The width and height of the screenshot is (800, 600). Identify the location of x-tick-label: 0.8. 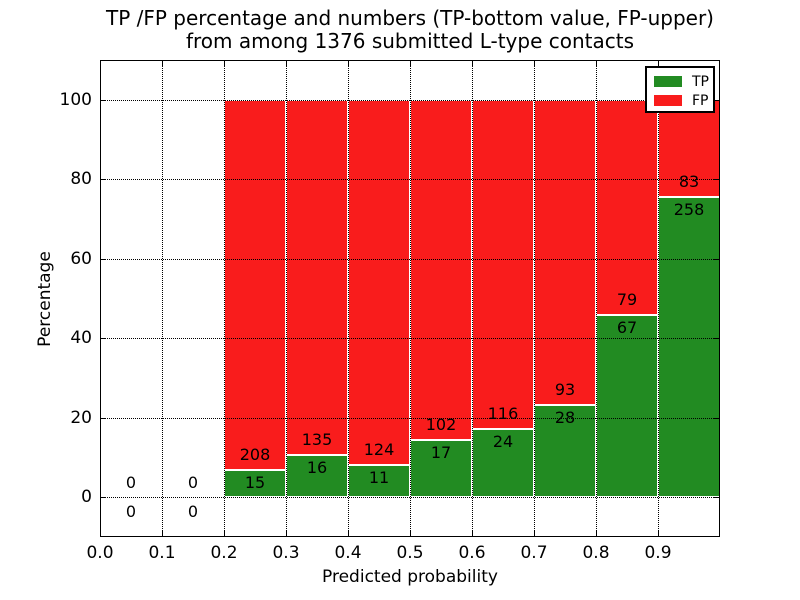
(596, 553).